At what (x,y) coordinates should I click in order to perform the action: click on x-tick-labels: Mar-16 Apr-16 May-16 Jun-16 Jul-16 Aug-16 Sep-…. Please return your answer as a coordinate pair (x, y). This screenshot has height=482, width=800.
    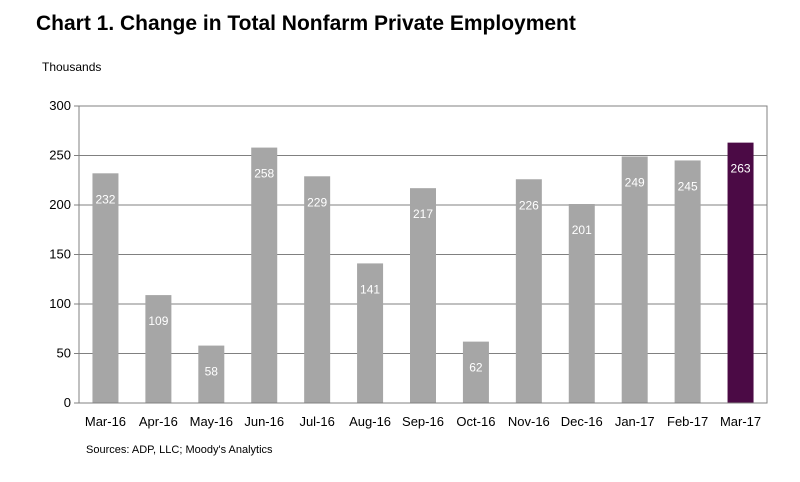
    Looking at the image, I should click on (423, 421).